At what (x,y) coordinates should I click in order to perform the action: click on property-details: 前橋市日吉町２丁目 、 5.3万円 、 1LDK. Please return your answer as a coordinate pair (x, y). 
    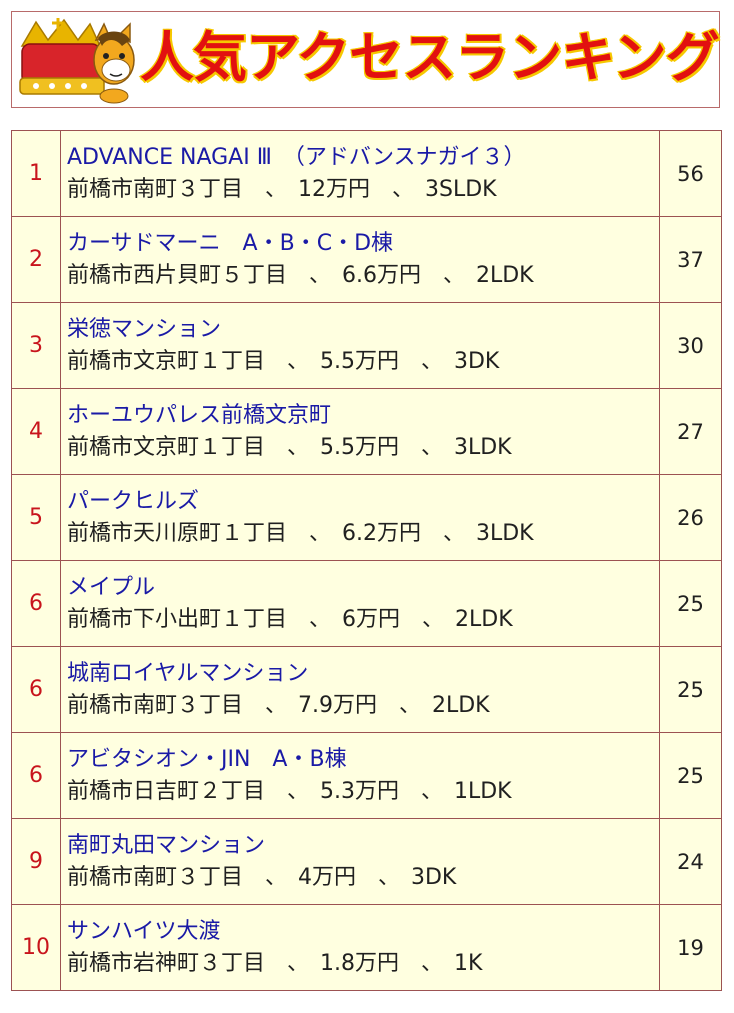
    Looking at the image, I should click on (289, 791).